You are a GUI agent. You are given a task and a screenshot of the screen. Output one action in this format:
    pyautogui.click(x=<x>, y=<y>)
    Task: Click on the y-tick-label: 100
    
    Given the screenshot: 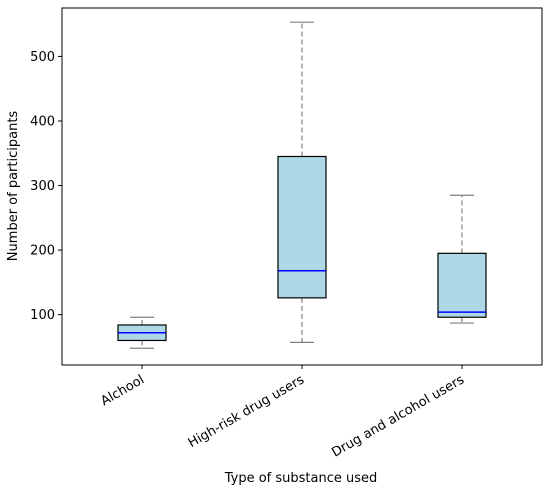 What is the action you would take?
    pyautogui.click(x=42, y=315)
    